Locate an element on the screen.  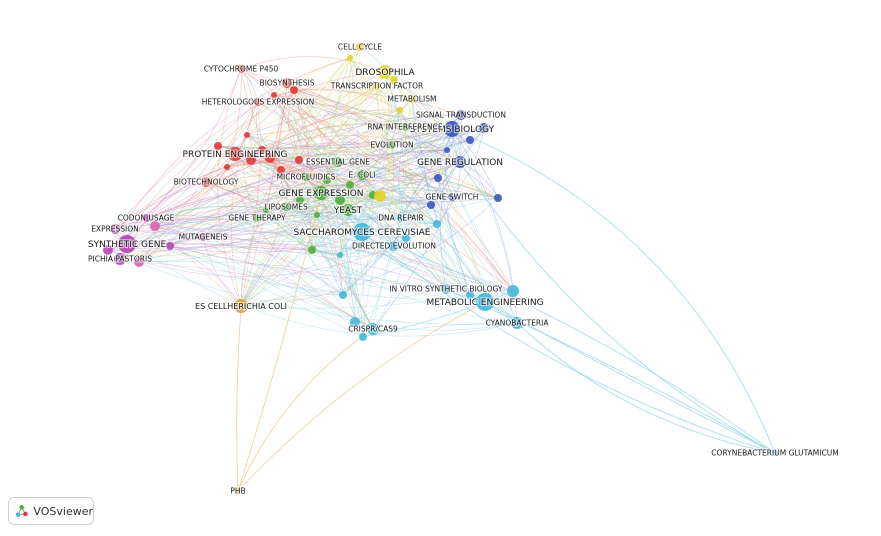
node-label: PICHIA PASTORIS is located at coordinates (120, 259).